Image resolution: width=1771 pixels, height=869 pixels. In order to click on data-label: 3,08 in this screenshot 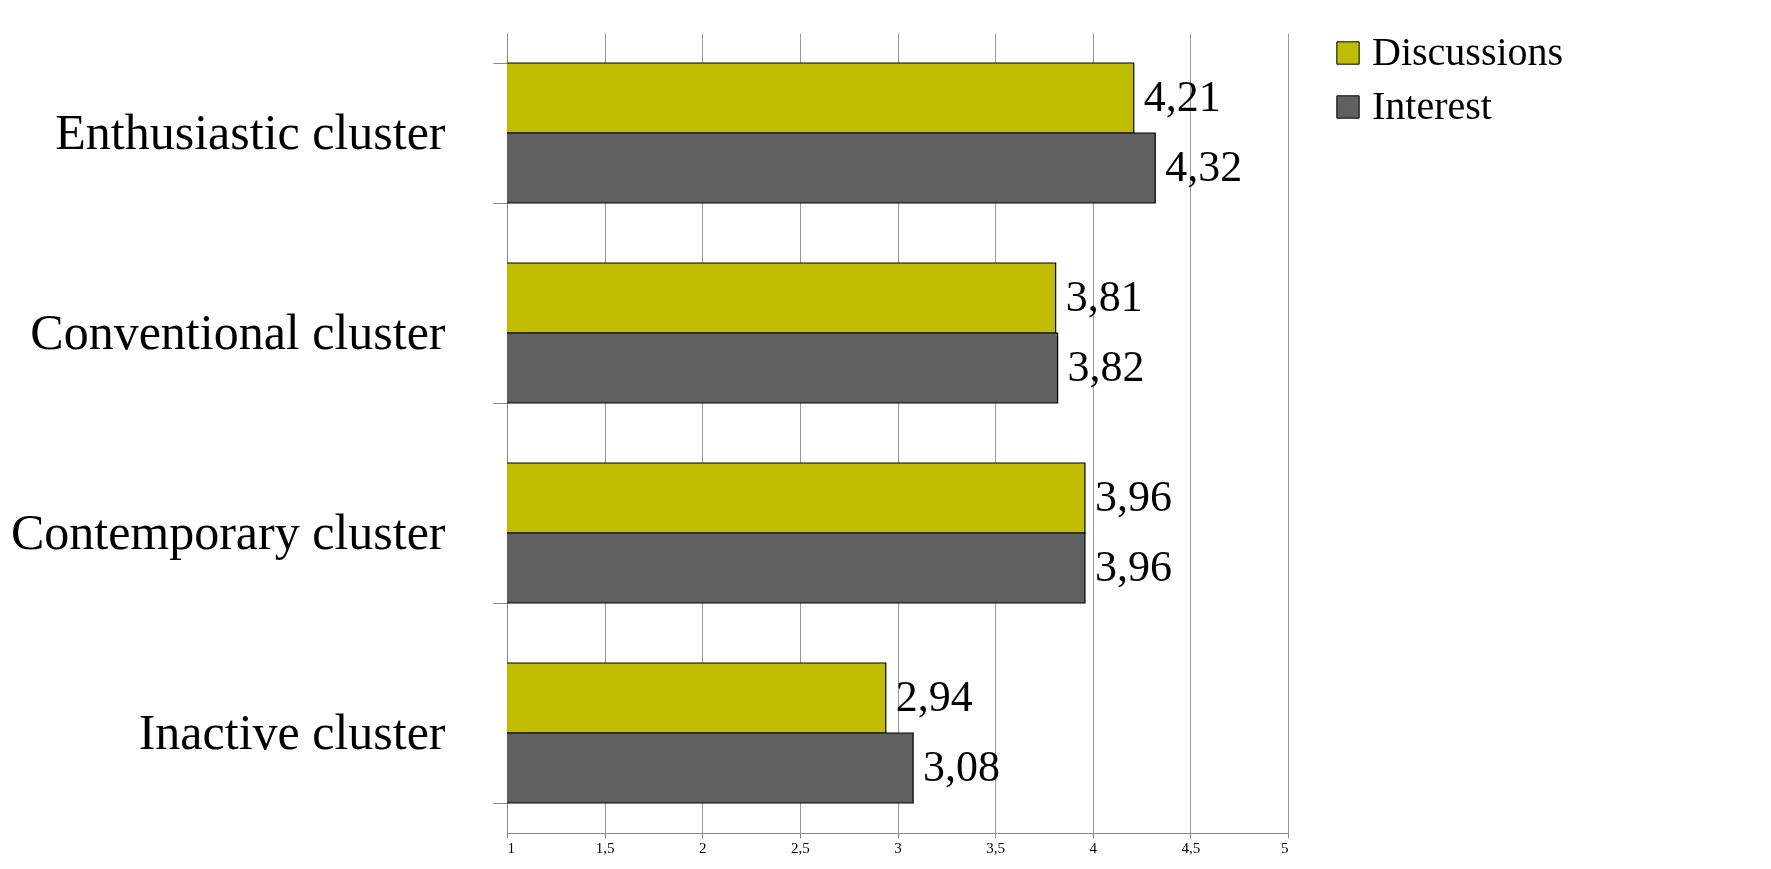, I will do `click(962, 766)`.